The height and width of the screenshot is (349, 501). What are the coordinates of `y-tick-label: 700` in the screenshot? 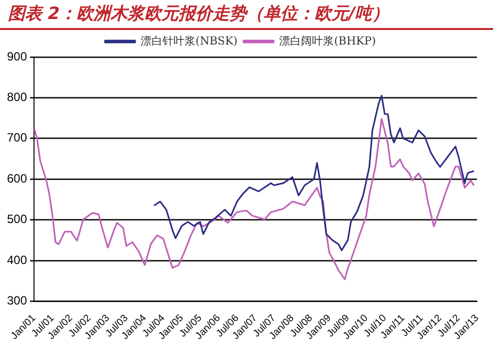 It's located at (17, 137).